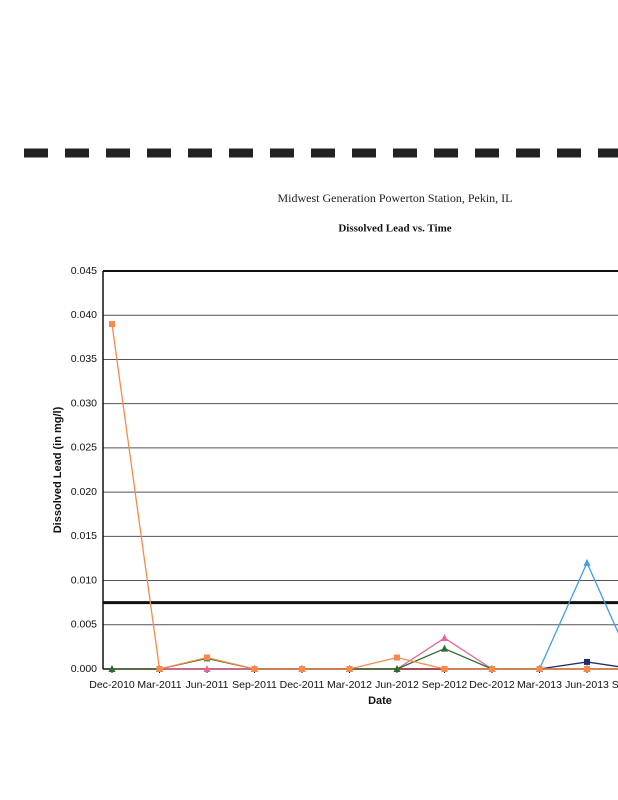  Describe the element at coordinates (380, 701) in the screenshot. I see `x-axis-label: Date` at that location.